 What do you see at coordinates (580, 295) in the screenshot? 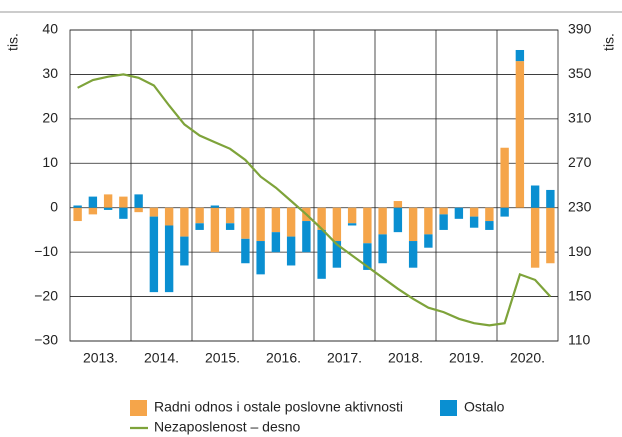
I see `y2-tick-label: 150` at bounding box center [580, 295].